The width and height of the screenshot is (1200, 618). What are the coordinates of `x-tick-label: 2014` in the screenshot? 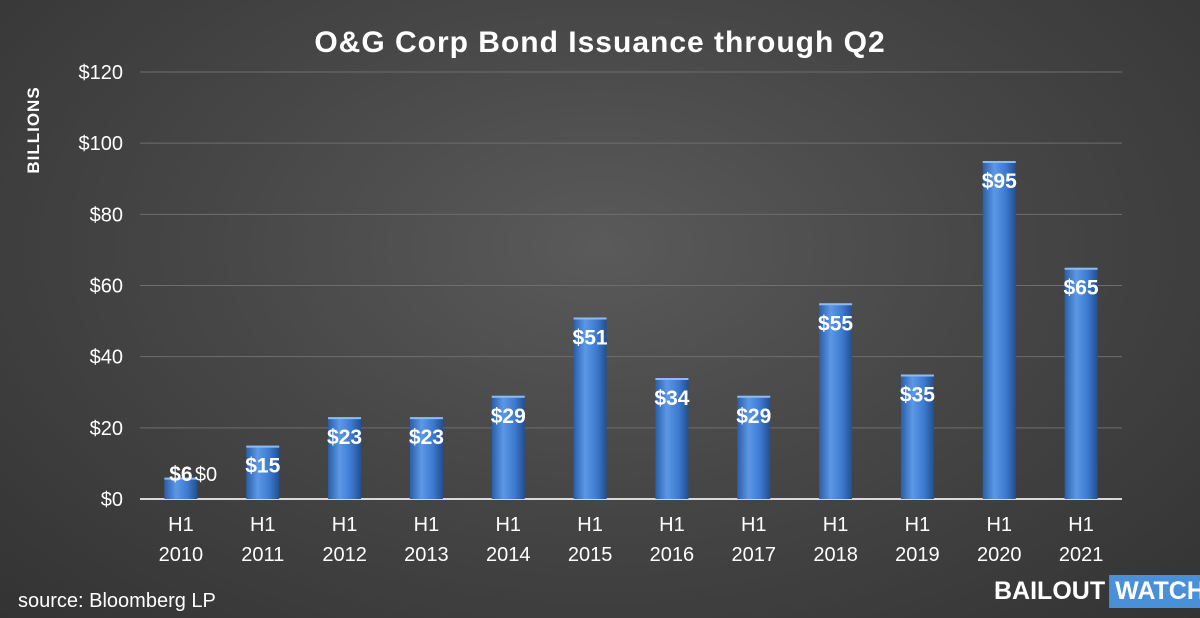 It's located at (508, 555).